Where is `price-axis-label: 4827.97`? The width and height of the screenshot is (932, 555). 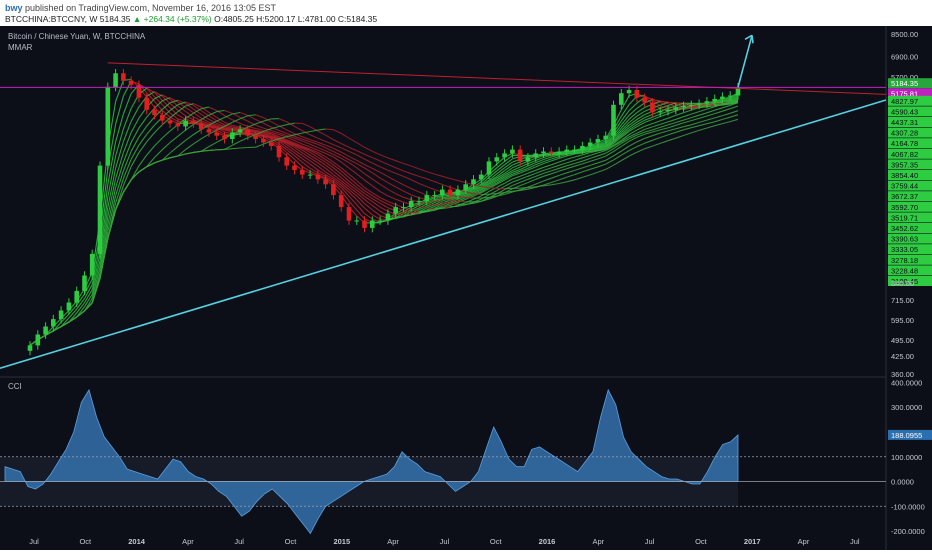
price-axis-label: 4827.97 is located at coordinates (910, 101).